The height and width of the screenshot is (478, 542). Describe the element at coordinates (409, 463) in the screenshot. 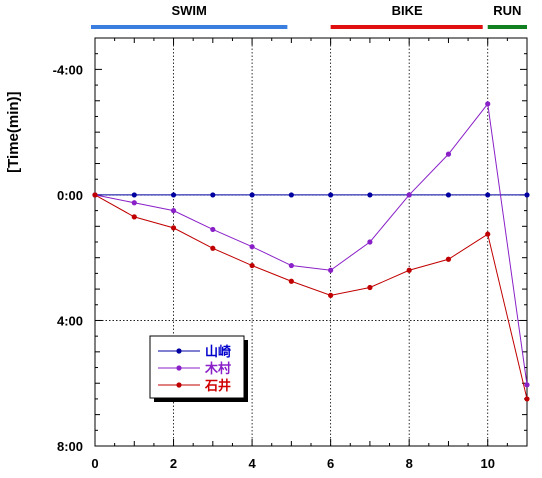

I see `x-tick-label: 8` at that location.